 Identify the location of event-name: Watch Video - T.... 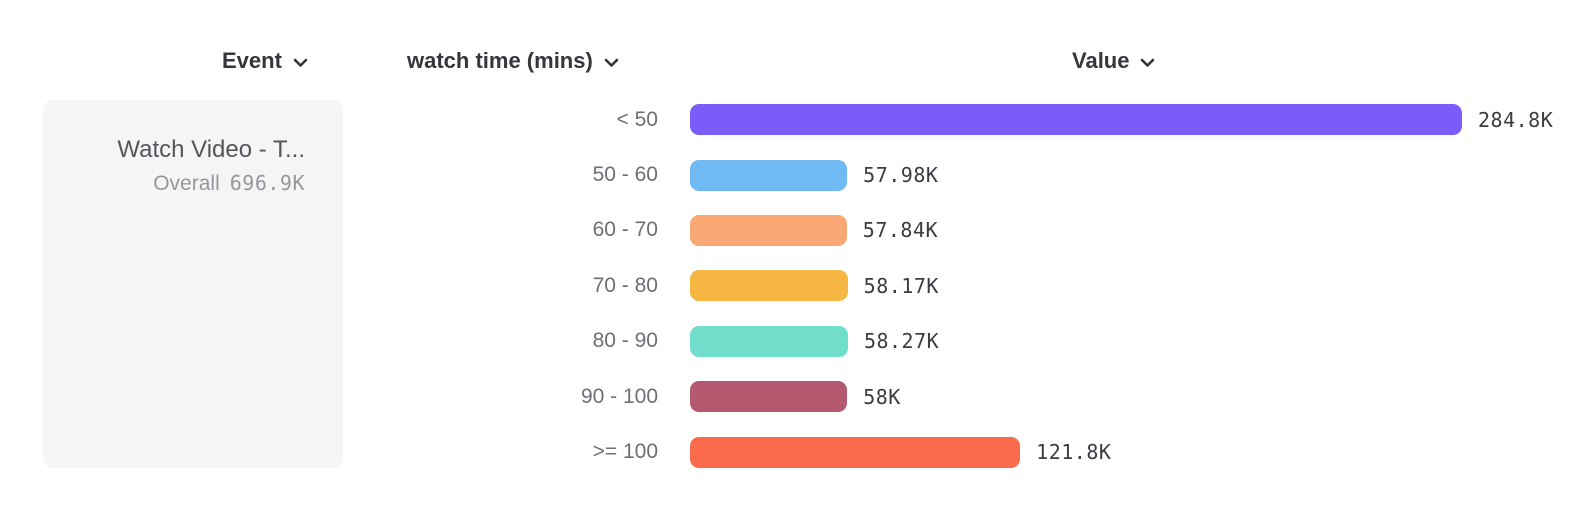
(211, 149).